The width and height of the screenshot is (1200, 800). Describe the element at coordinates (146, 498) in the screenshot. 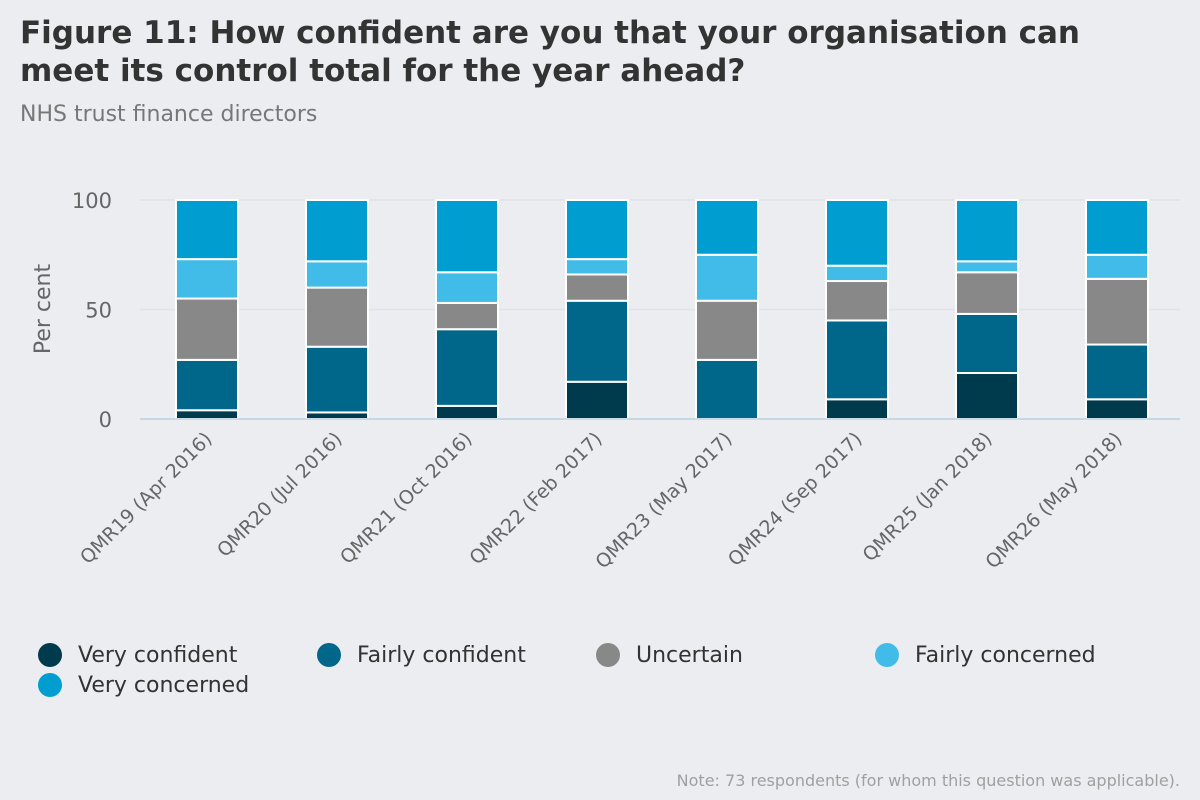

I see `x-tick-label: QMR19 (Apr 2016)` at that location.